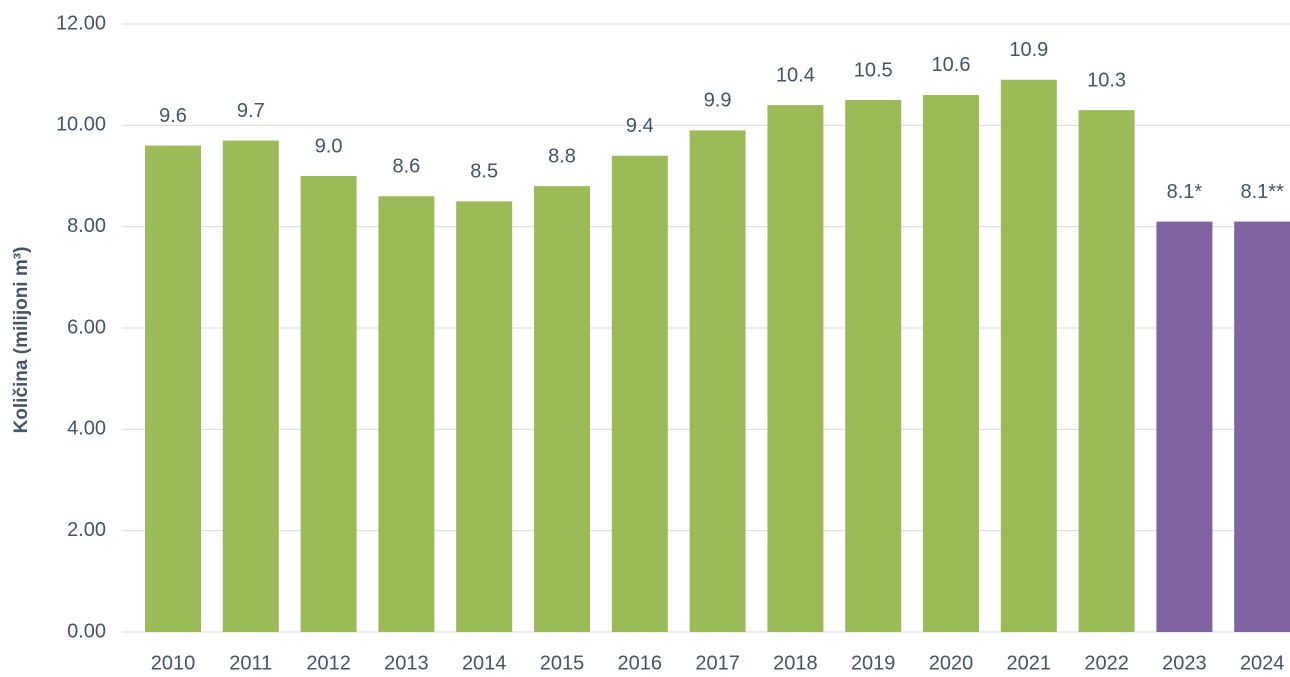 The width and height of the screenshot is (1290, 677). Describe the element at coordinates (1106, 663) in the screenshot. I see `x-tick-label: 2022` at that location.